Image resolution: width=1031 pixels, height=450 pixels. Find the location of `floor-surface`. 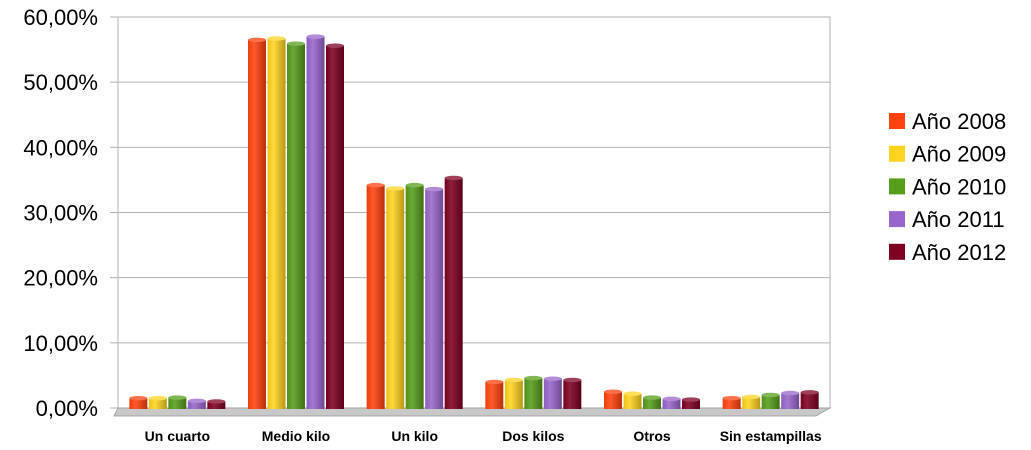

floor-surface is located at coordinates (472, 412).